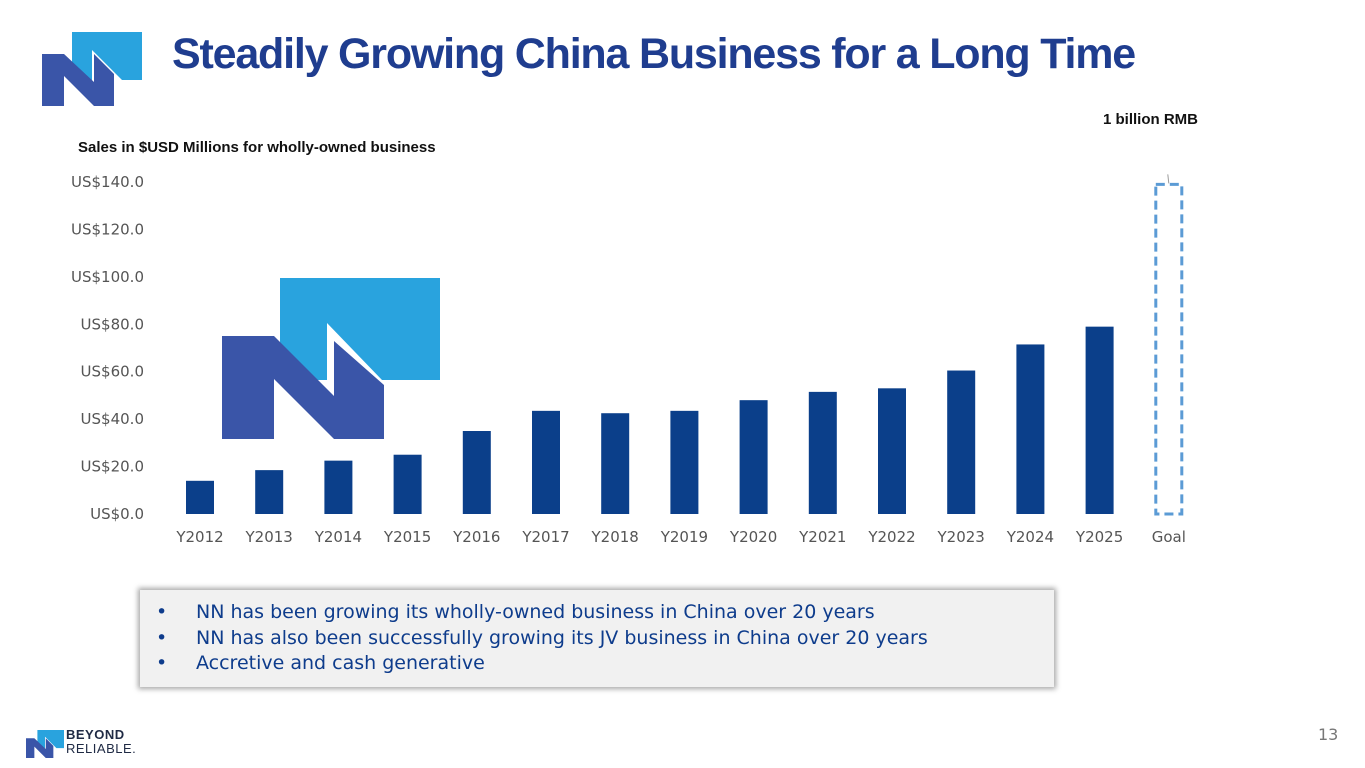 This screenshot has width=1365, height=768. What do you see at coordinates (1169, 537) in the screenshot?
I see `x-tick-label: Goal` at bounding box center [1169, 537].